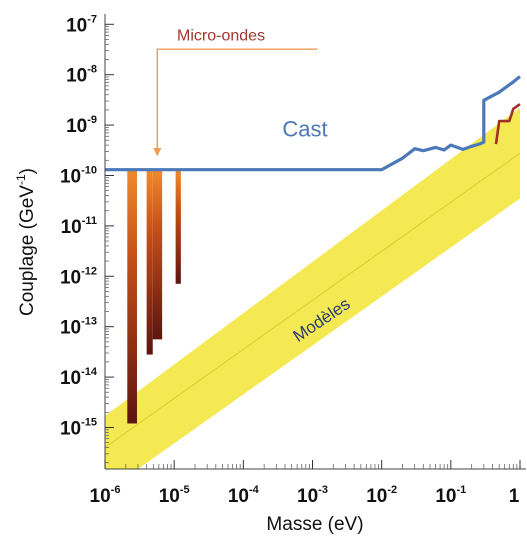 The height and width of the screenshot is (540, 527). What do you see at coordinates (92, 120) in the screenshot?
I see `y-tick-exponent: -9` at bounding box center [92, 120].